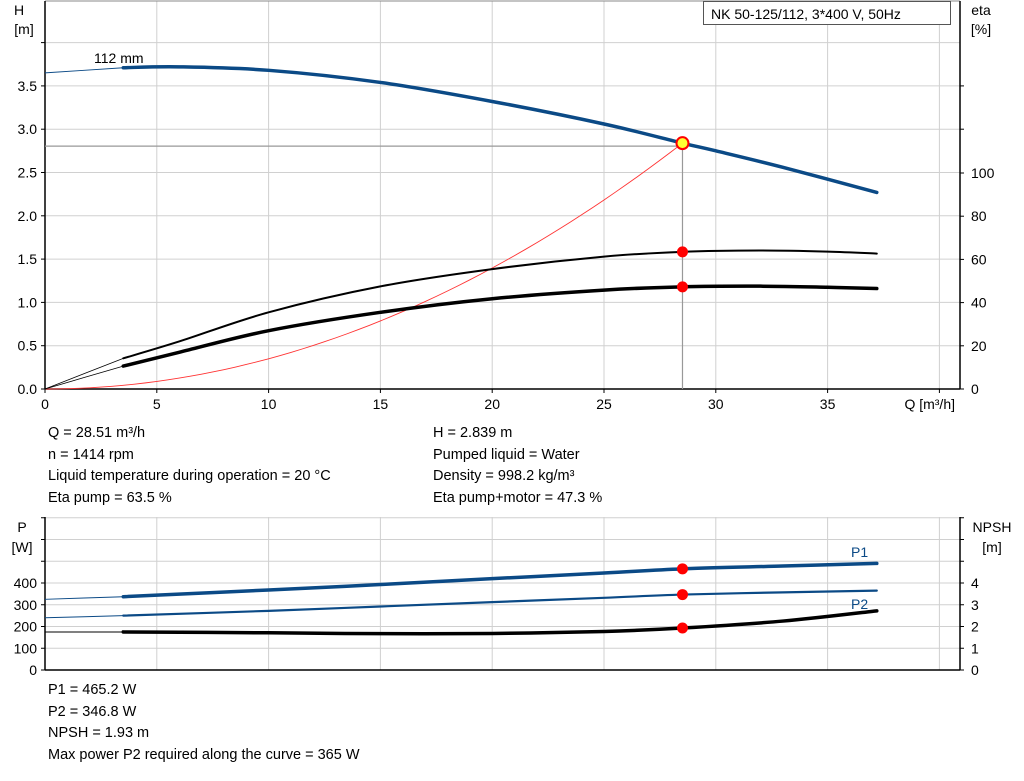 The image size is (1024, 781). I want to click on impeller-diameter-label: 112 mm, so click(119, 58).